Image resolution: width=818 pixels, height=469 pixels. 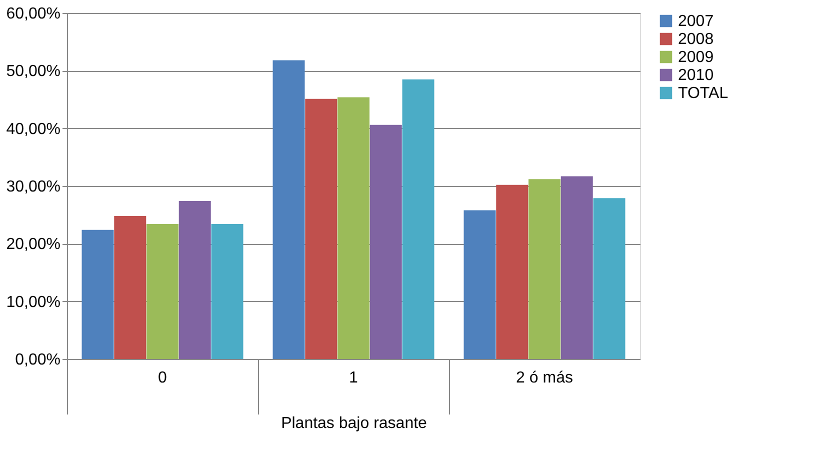 I want to click on legend-label: 2007, so click(x=696, y=21).